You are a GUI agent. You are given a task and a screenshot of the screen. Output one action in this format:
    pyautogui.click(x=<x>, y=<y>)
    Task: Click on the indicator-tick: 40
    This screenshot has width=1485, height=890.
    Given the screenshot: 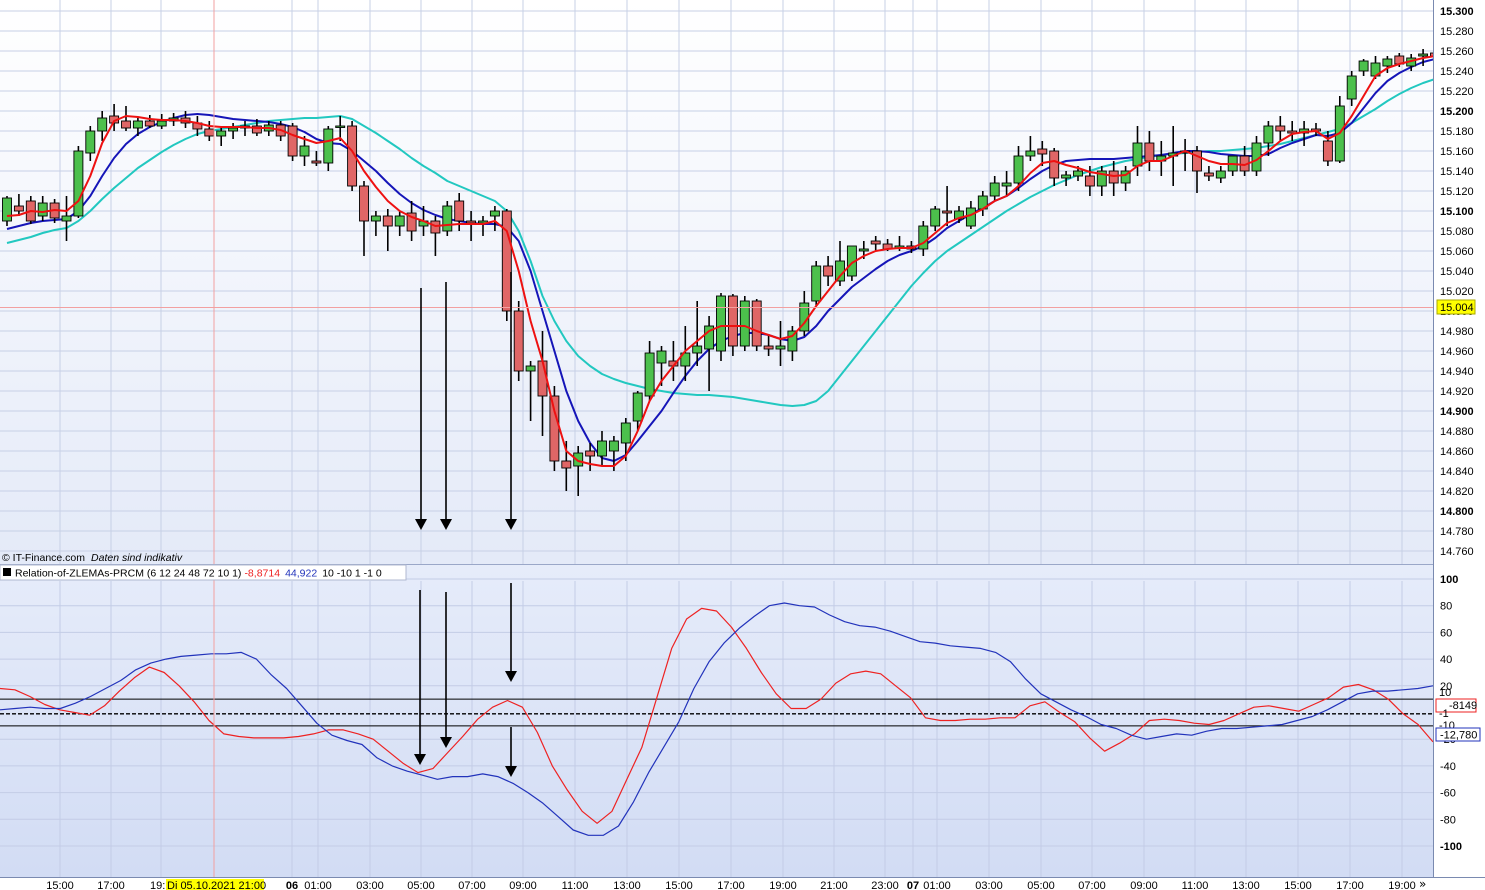 What is the action you would take?
    pyautogui.click(x=1446, y=660)
    